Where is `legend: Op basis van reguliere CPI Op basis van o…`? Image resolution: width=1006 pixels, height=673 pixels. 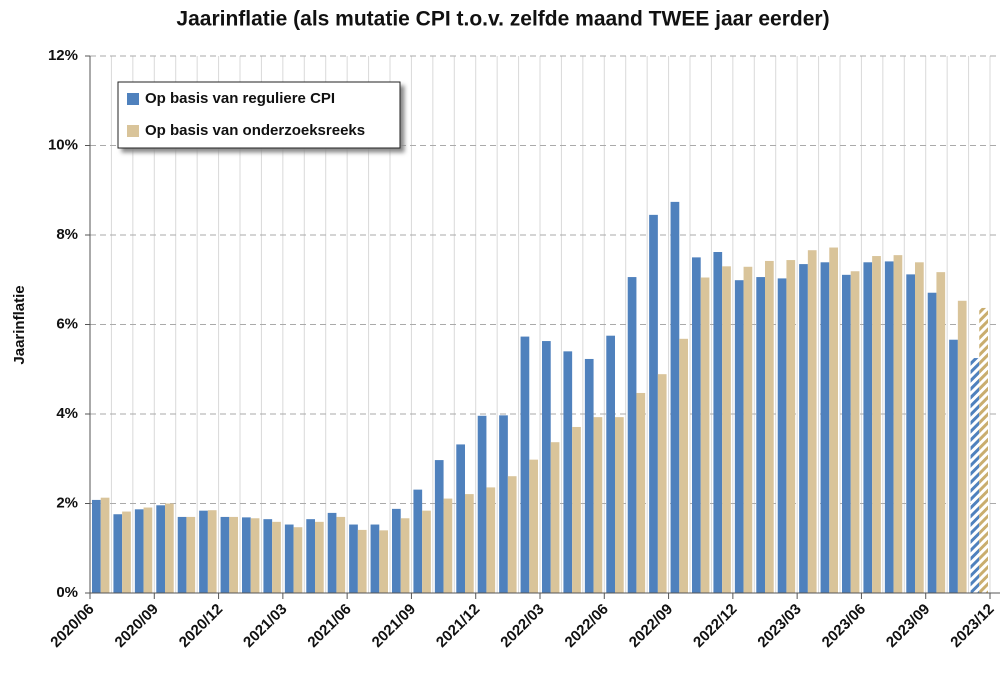
legend: Op basis van reguliere CPI Op basis van o… is located at coordinates (259, 115).